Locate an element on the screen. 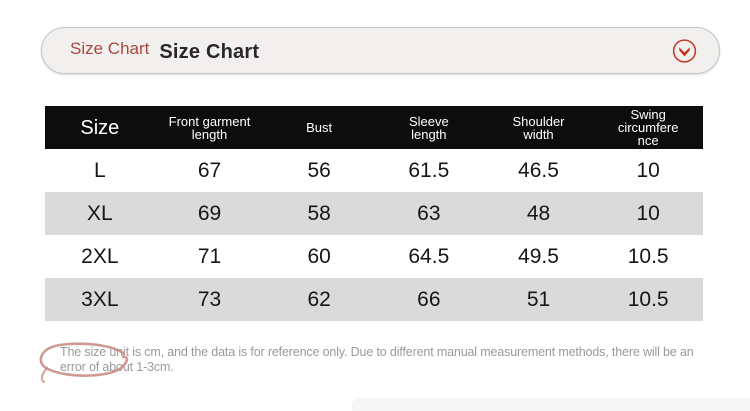  size-chart-tab-label: Size Chart is located at coordinates (110, 48).